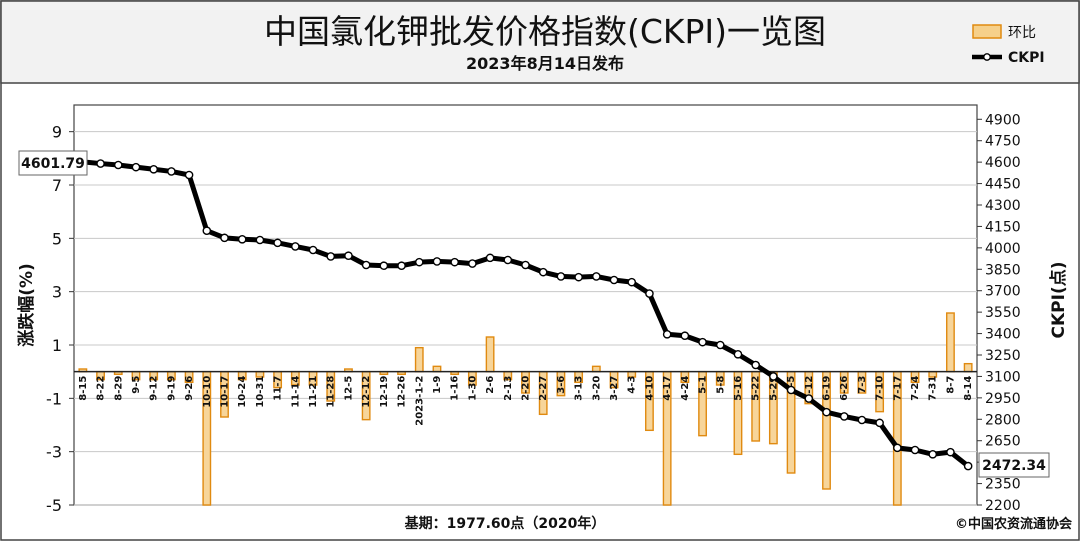  What do you see at coordinates (526, 388) in the screenshot?
I see `x-tick-label-25: 2-20` at bounding box center [526, 388].